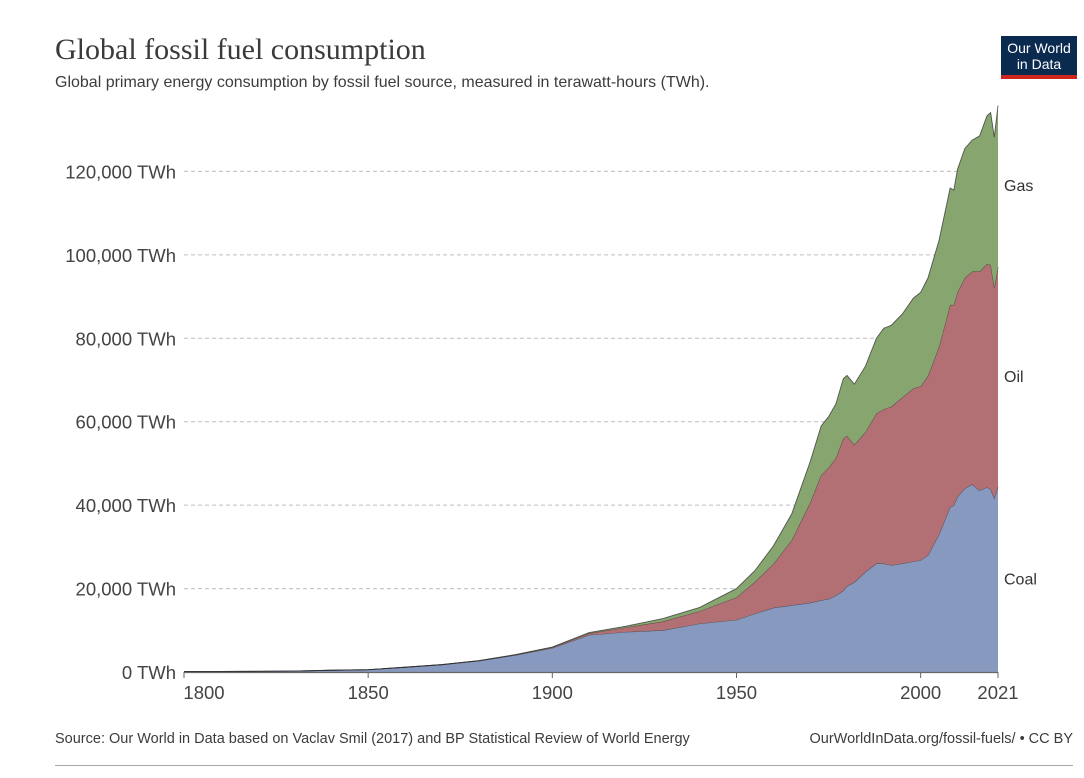  What do you see at coordinates (1039, 64) in the screenshot?
I see `logo-line-2: in Data` at bounding box center [1039, 64].